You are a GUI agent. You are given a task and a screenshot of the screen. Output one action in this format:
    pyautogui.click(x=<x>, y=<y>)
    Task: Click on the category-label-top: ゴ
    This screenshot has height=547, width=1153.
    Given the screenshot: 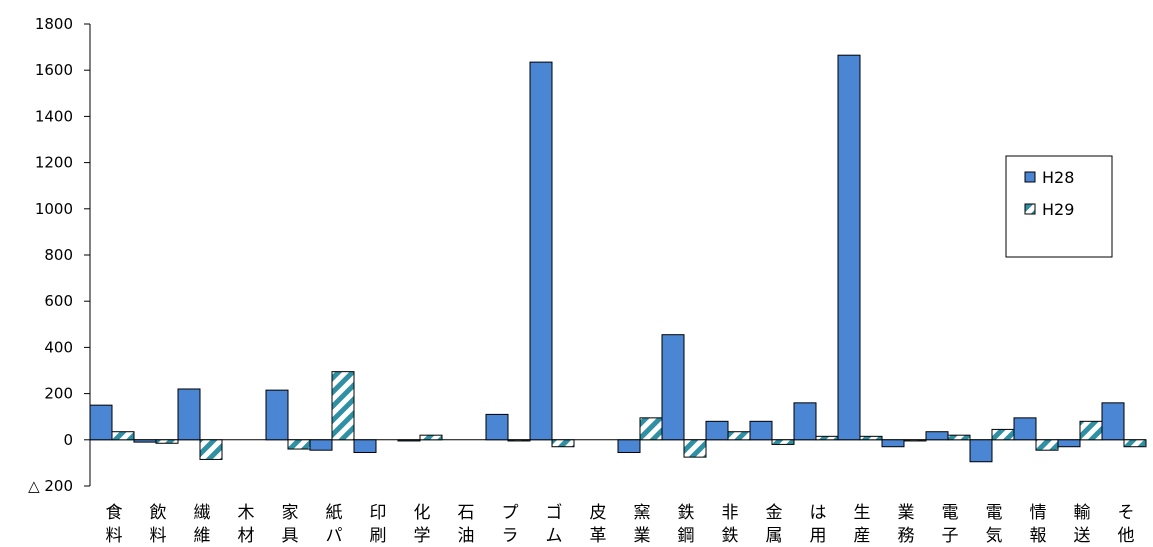 What is the action you would take?
    pyautogui.click(x=554, y=512)
    